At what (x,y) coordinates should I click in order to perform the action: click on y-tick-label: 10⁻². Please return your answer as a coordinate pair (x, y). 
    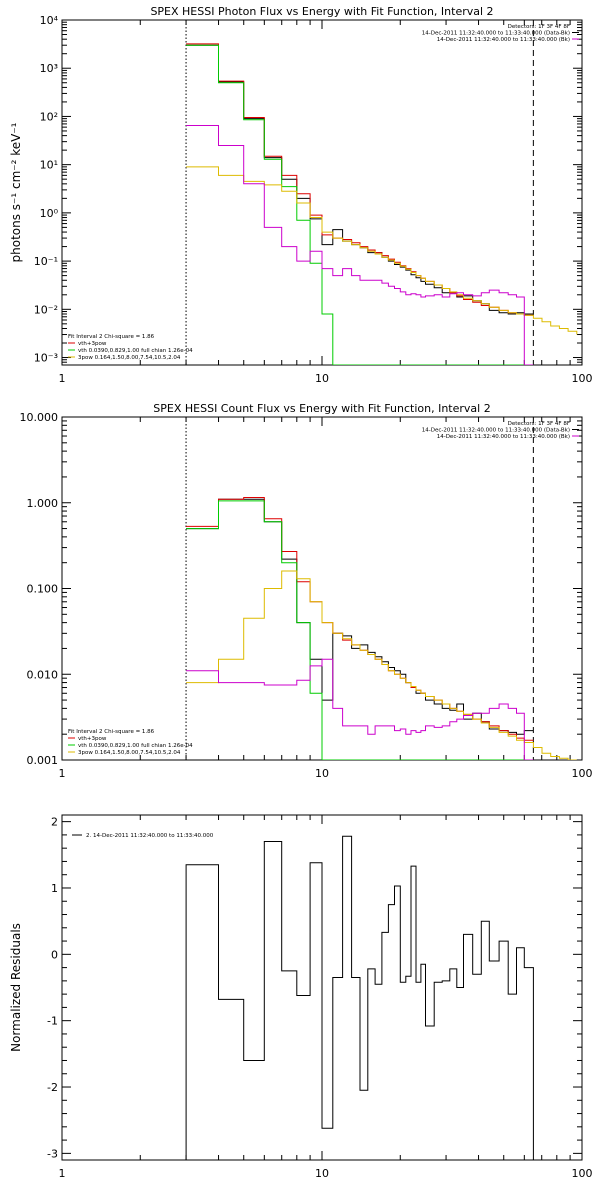
    Looking at the image, I should click on (46, 309).